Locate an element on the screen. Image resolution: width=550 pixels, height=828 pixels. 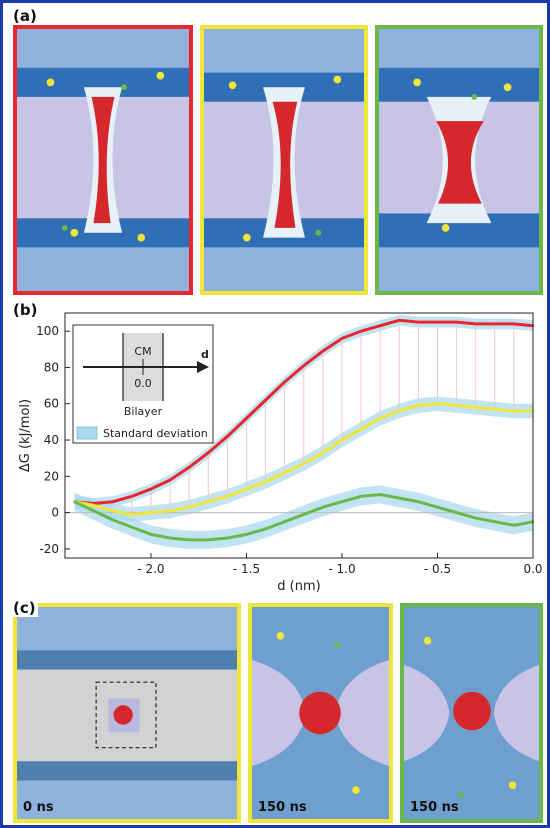
snapshot-c-green-150ns: 150 ns is located at coordinates (471, 713).